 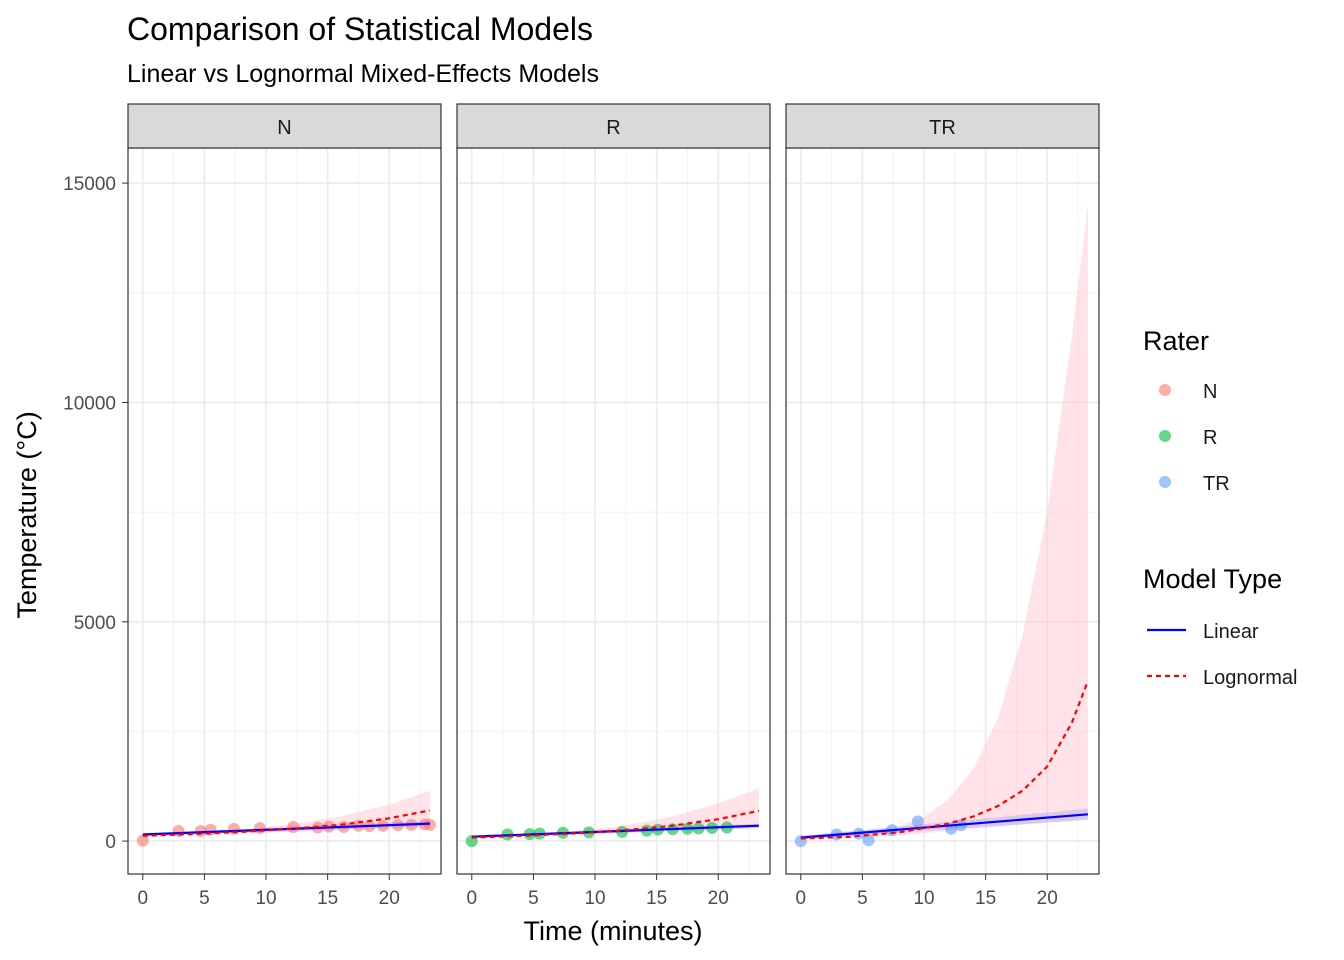 I want to click on y-axis-title: Temperature (°C), so click(x=27, y=514).